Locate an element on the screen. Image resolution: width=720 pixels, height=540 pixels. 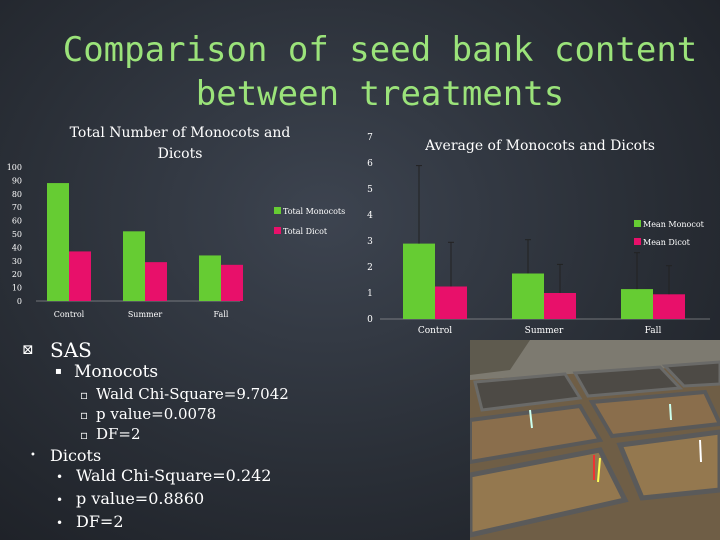
chart1-legend-total-dicot: Total Dicot is located at coordinates (305, 231).